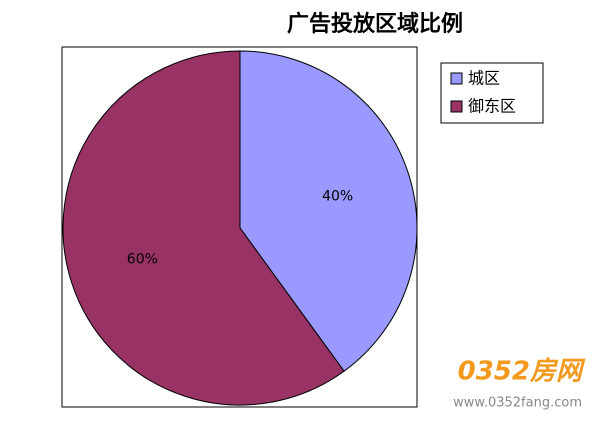  Describe the element at coordinates (492, 106) in the screenshot. I see `legend-label: 御东区` at that location.